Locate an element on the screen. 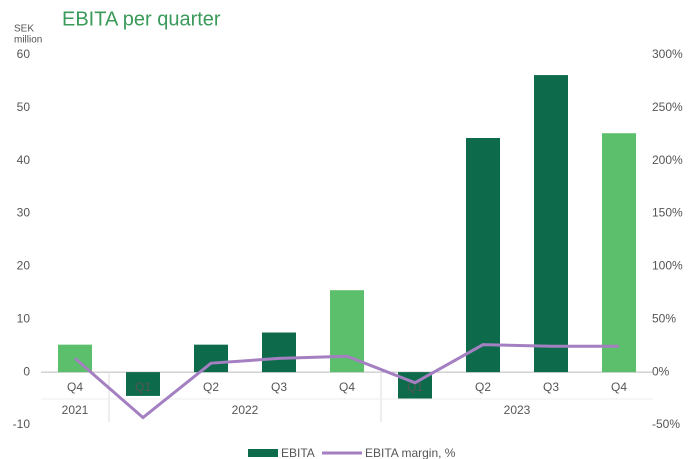 Image resolution: width=696 pixels, height=459 pixels. legend-swatch is located at coordinates (263, 453).